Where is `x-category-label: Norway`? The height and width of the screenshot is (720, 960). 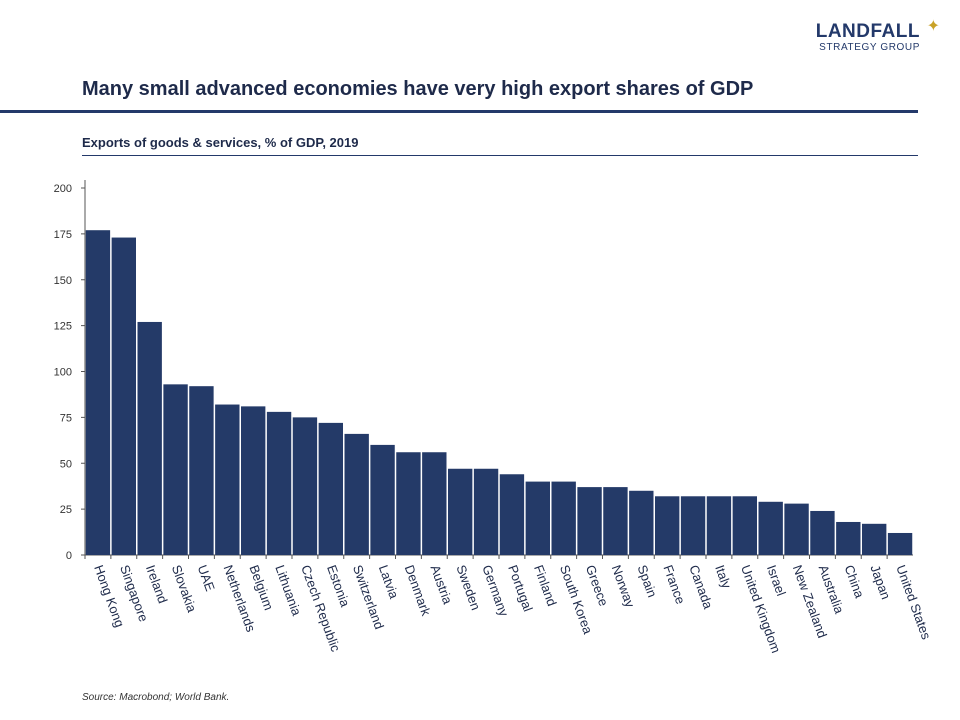 x-category-label: Norway is located at coordinates (623, 586).